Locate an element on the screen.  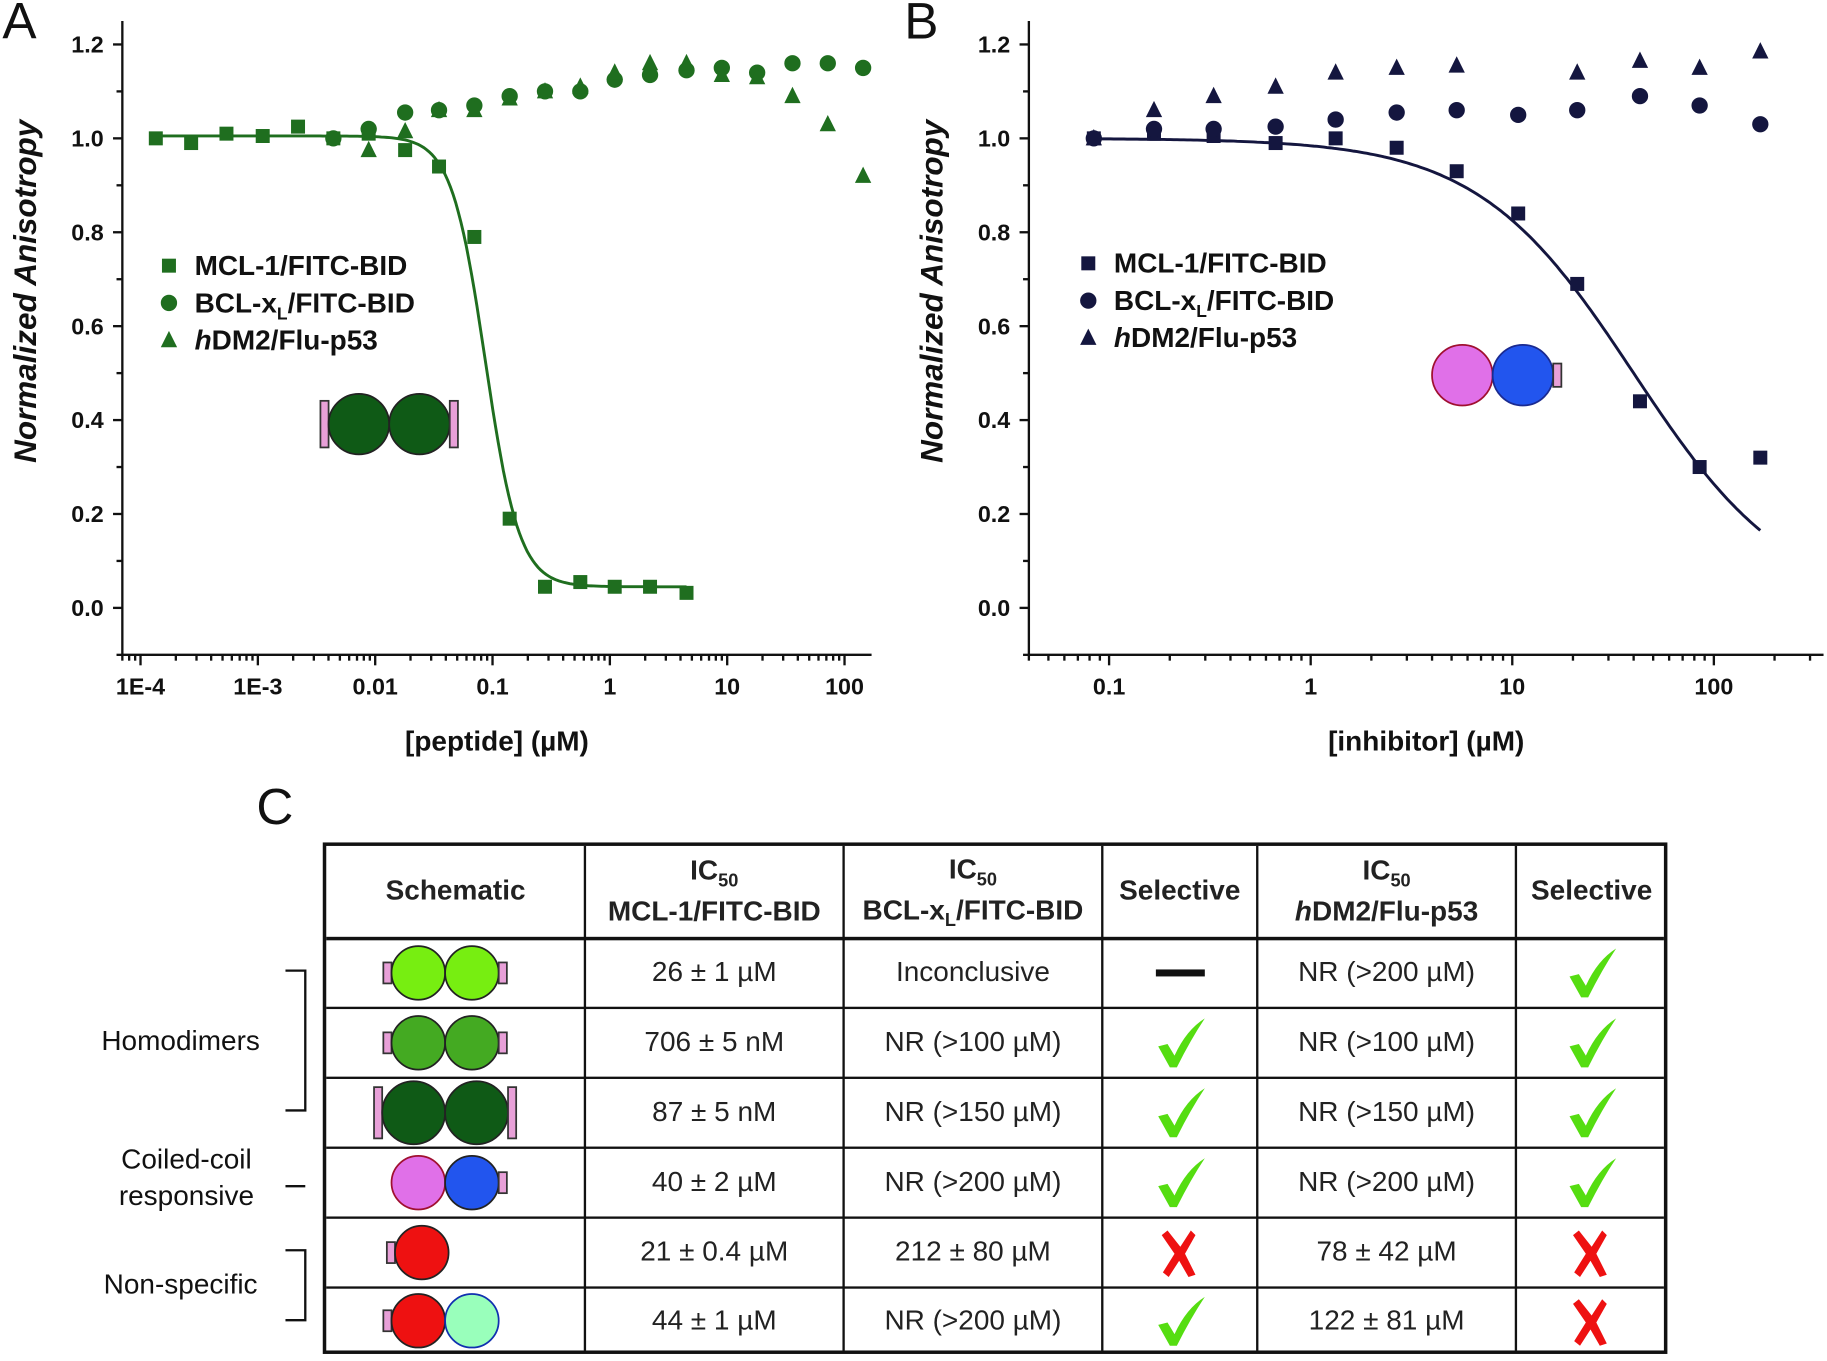
header-target: hDM2/Flu-p53 is located at coordinates (1386, 912).